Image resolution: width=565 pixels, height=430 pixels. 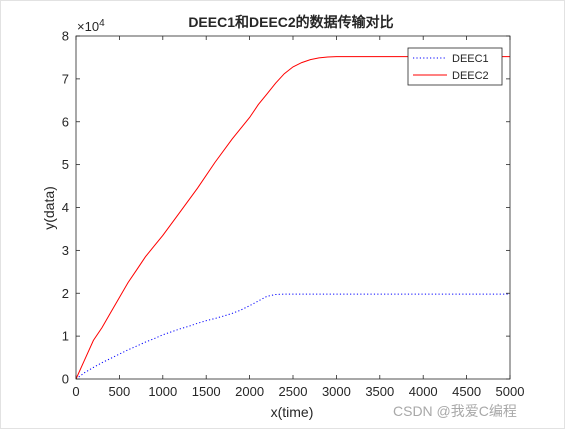 What do you see at coordinates (470, 59) in the screenshot?
I see `legend-label-deec1: DEEC1` at bounding box center [470, 59].